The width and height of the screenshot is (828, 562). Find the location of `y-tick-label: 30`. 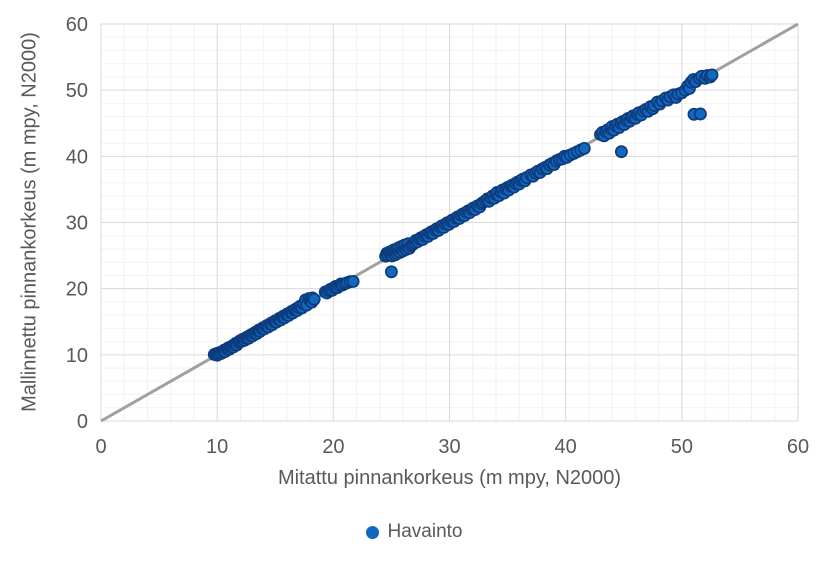

y-tick-label: 30 is located at coordinates (77, 224).